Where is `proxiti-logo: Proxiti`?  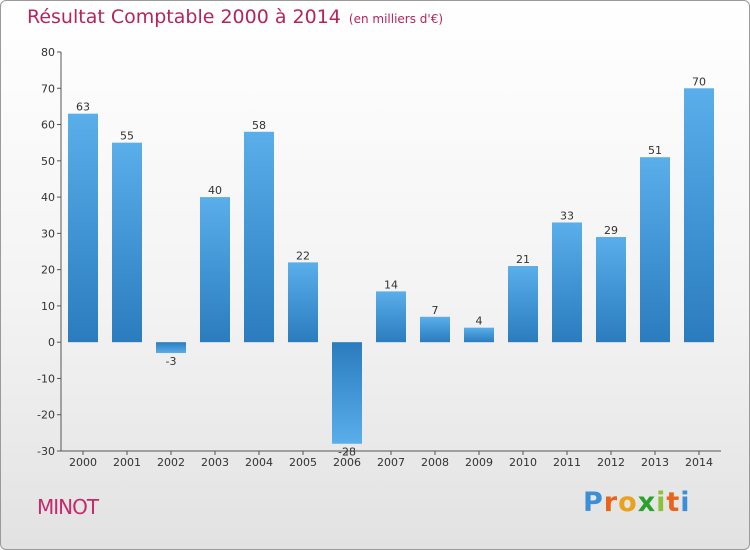 proxiti-logo: Proxiti is located at coordinates (637, 502).